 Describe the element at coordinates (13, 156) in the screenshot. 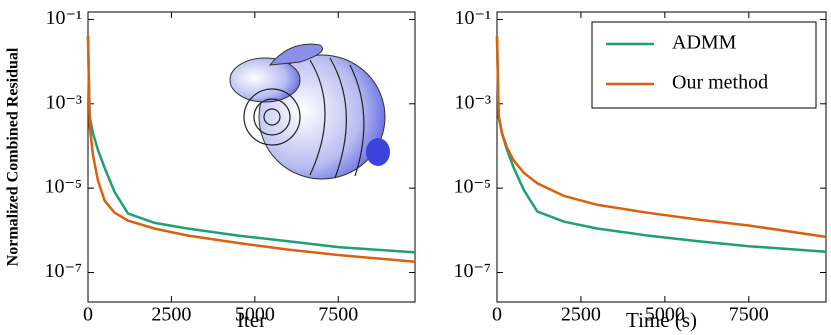

I see `y-axis-label: Normalized Combined Residual` at that location.